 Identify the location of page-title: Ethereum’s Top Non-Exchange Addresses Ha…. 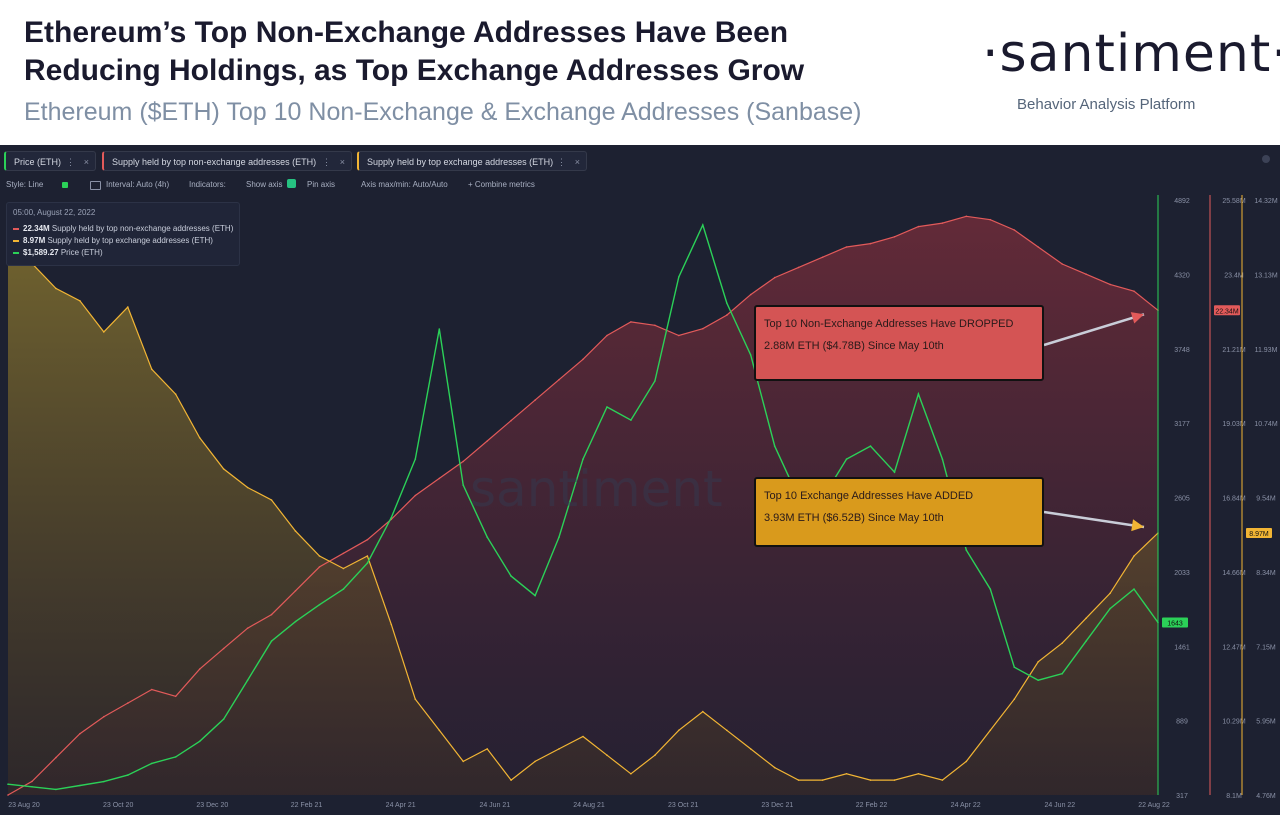
(474, 52).